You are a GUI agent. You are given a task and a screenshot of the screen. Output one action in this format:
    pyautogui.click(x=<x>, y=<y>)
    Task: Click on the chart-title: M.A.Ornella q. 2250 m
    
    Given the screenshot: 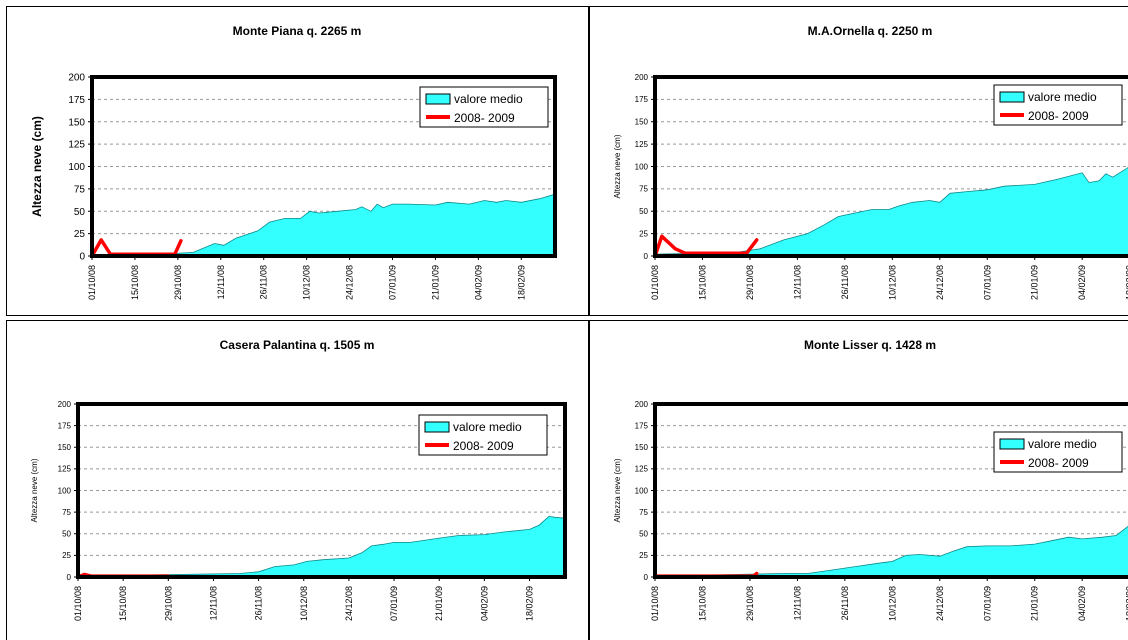 What is the action you would take?
    pyautogui.click(x=870, y=31)
    